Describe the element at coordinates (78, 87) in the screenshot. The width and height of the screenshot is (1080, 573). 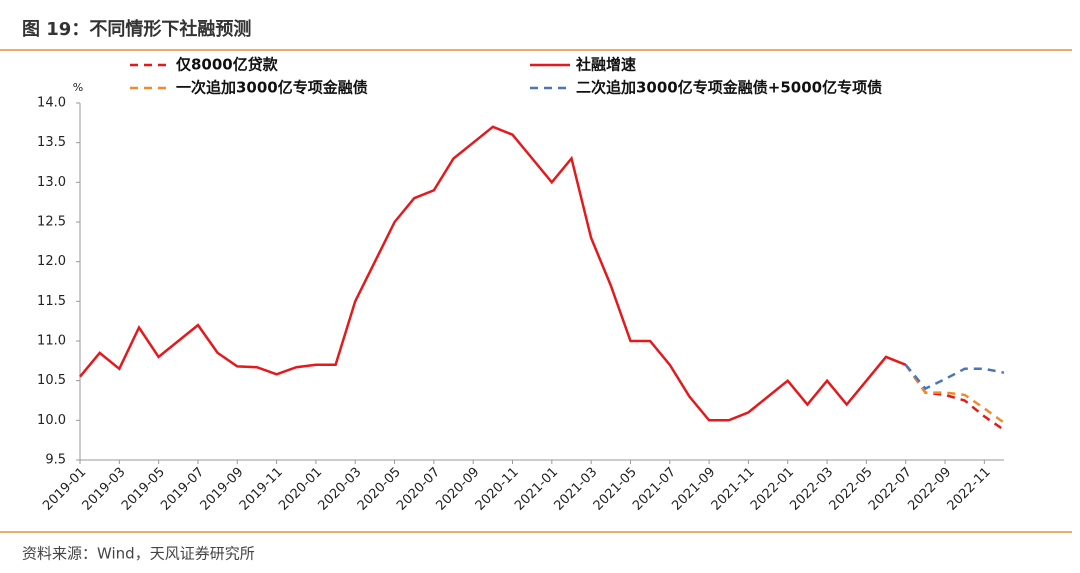
I see `y-axis-label: %` at that location.